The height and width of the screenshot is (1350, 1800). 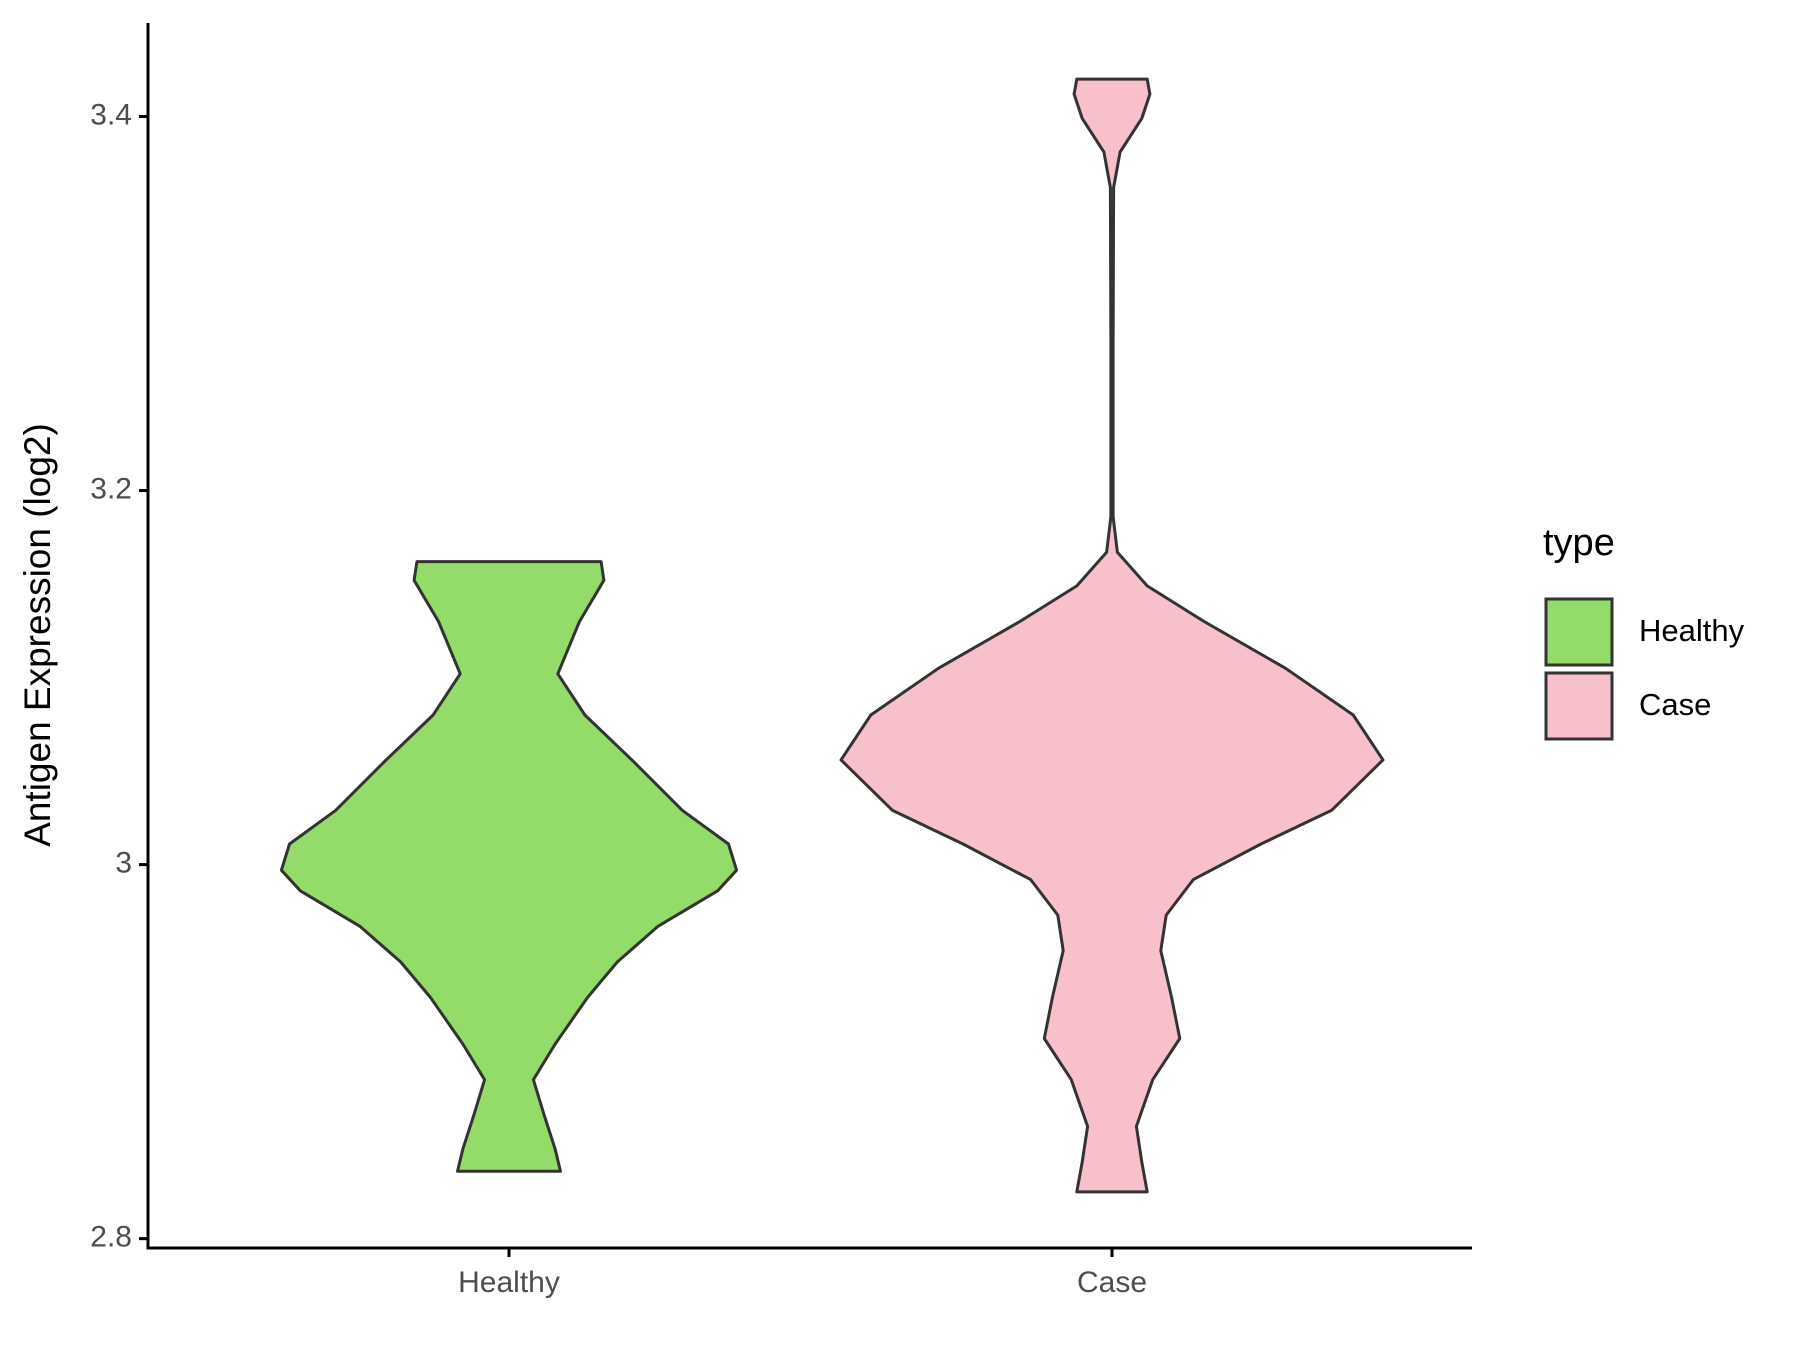 I want to click on y-tick-label: 3.2, so click(x=111, y=488).